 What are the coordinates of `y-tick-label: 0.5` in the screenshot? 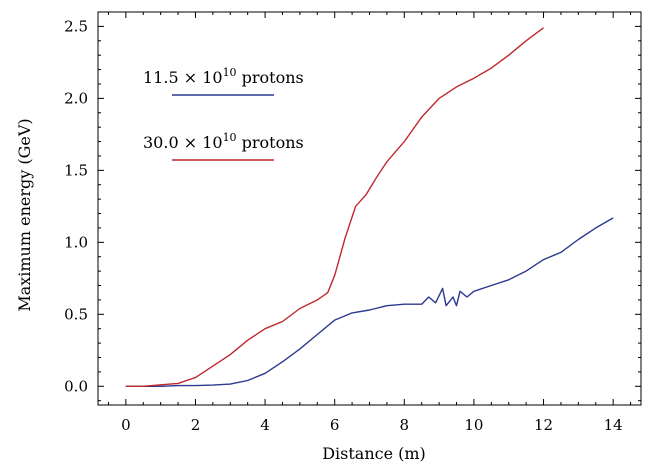 It's located at (76, 314).